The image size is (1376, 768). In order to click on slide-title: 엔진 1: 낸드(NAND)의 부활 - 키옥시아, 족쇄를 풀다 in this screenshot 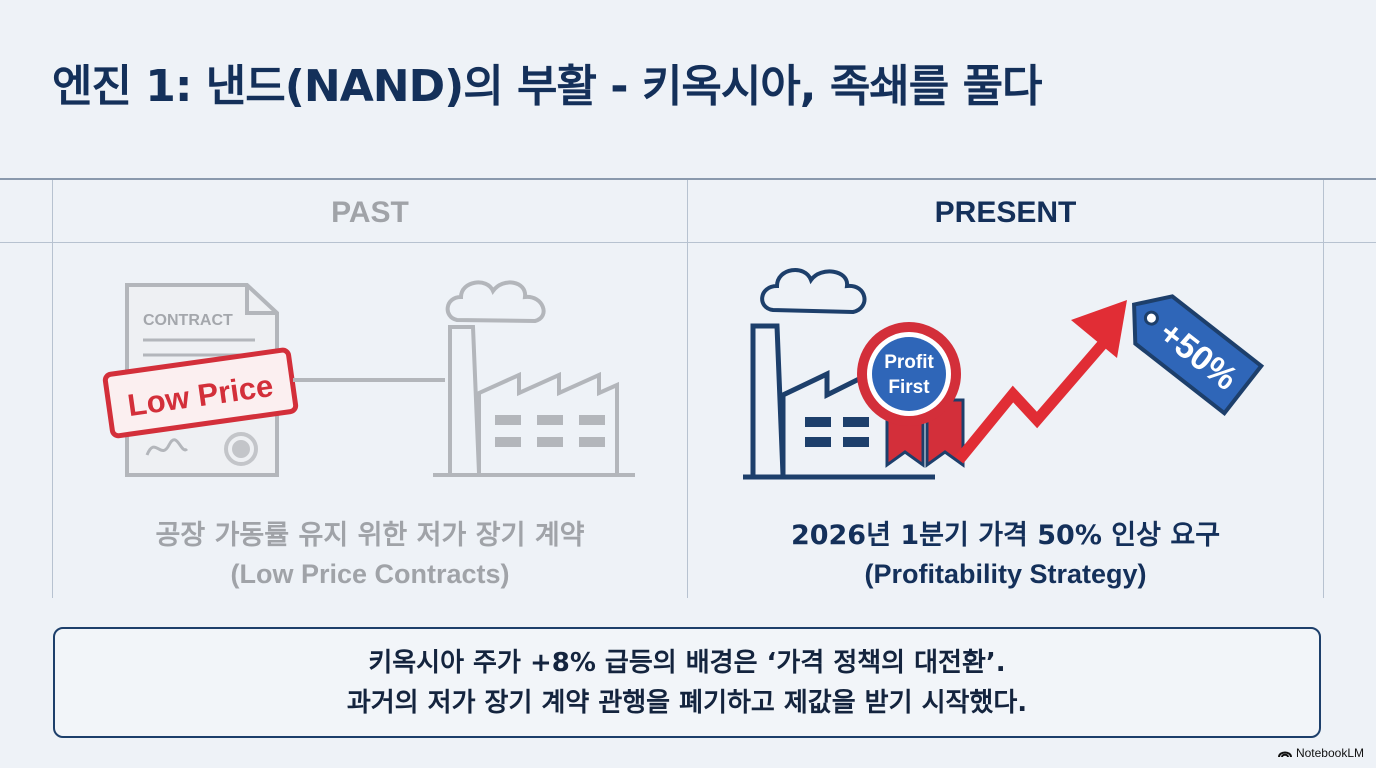, I will do `click(547, 86)`.